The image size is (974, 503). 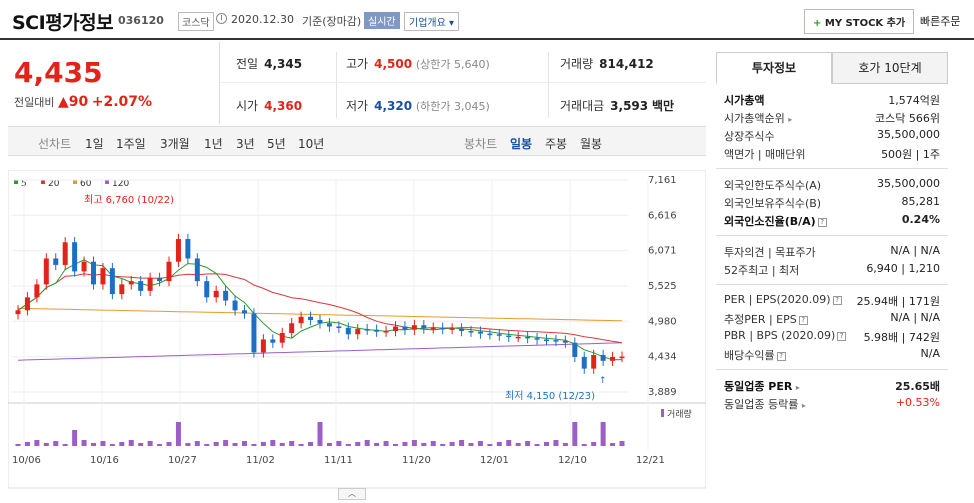 What do you see at coordinates (311, 144) in the screenshot?
I see `period-10y: 10년` at bounding box center [311, 144].